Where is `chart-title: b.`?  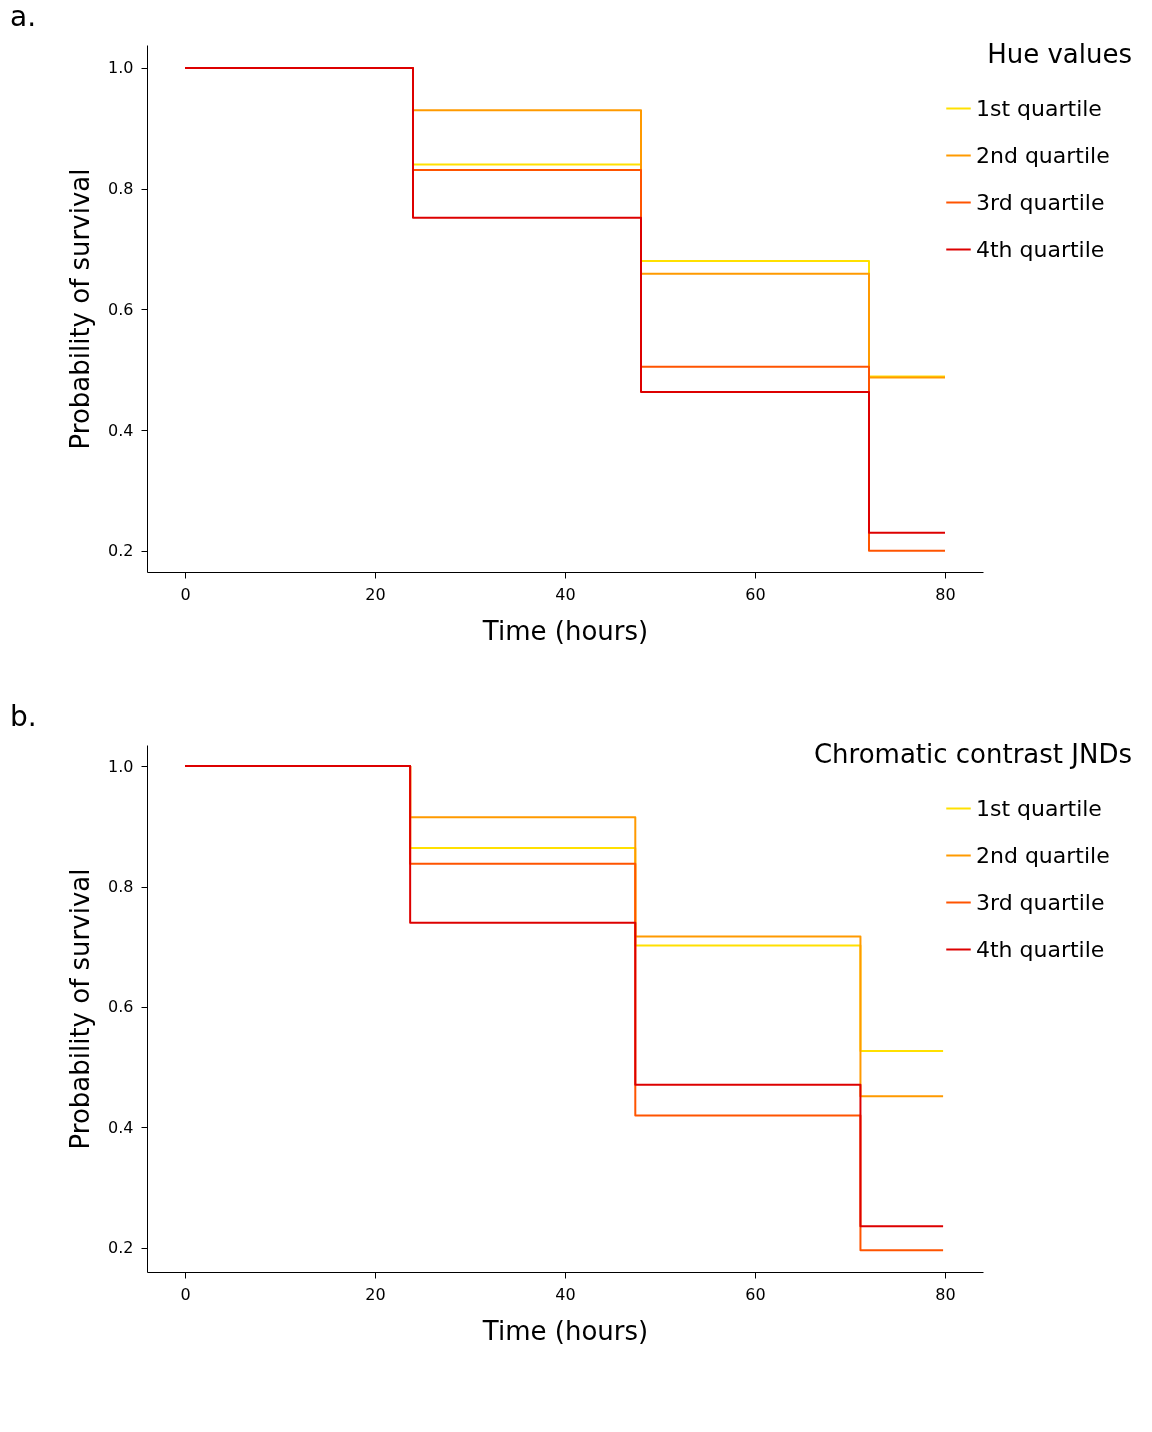
chart-title: b. is located at coordinates (23, 716).